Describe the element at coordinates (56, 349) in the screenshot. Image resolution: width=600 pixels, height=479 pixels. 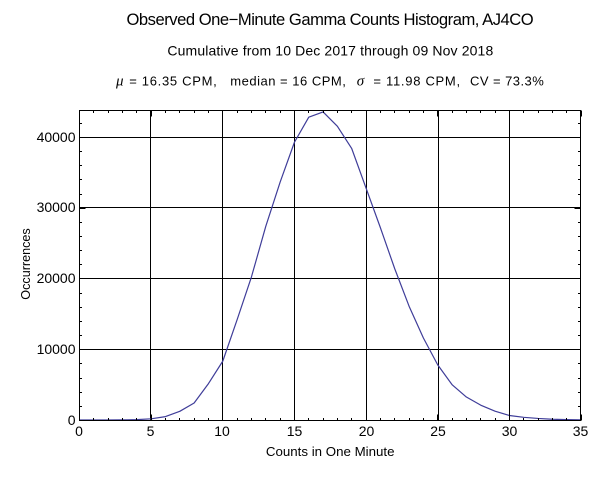
I see `svg-text: 10000` at that location.